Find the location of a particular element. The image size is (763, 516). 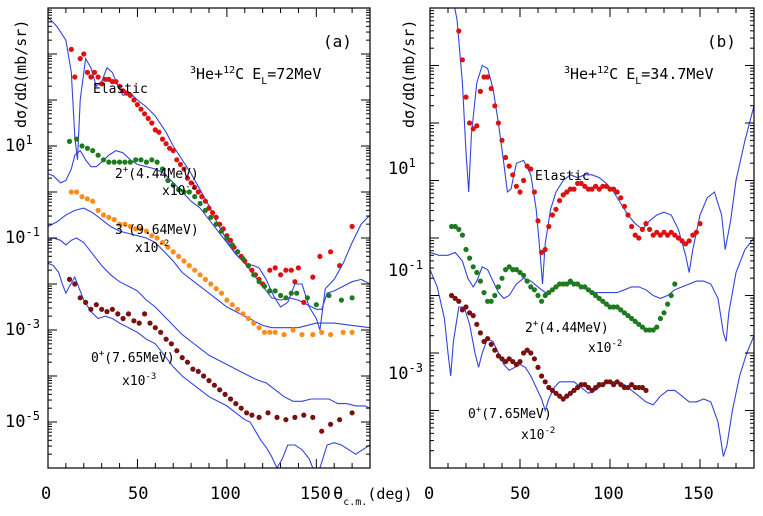

panel-a-series-6-theory-curve is located at coordinates (209, 268).